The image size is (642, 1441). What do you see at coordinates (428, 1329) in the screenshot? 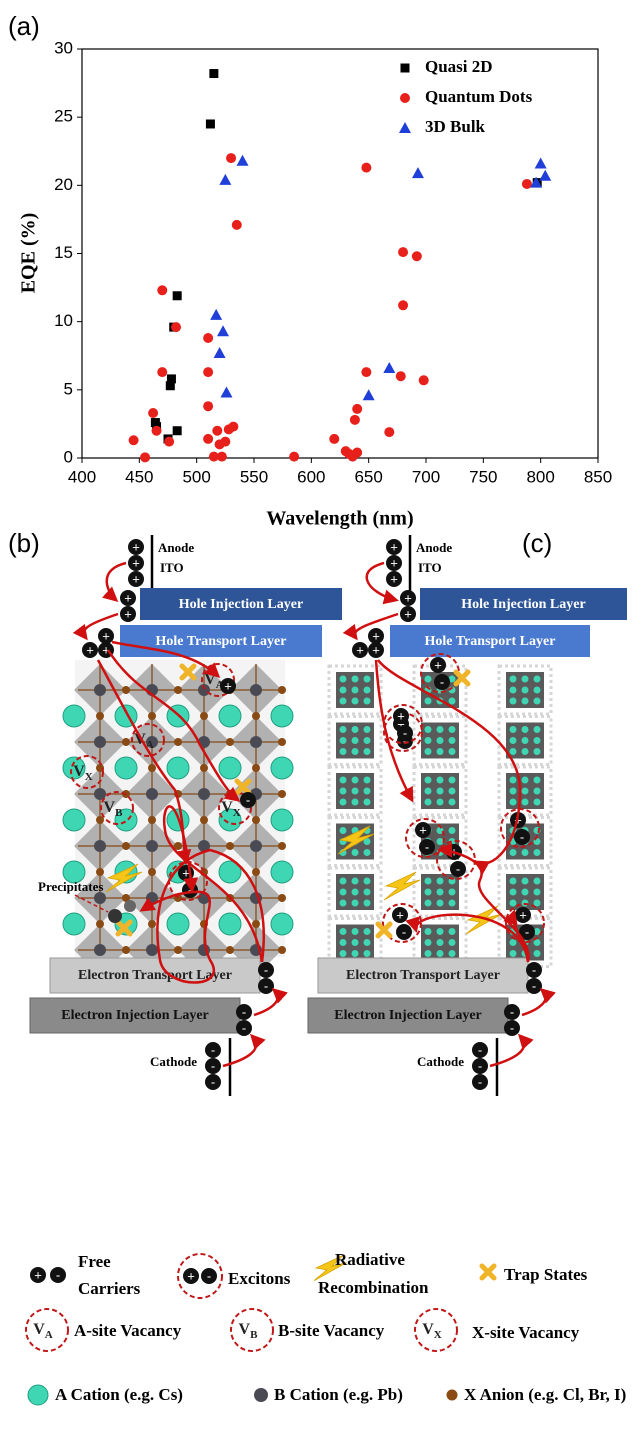
I see `vacancy-symbol: V` at bounding box center [428, 1329].